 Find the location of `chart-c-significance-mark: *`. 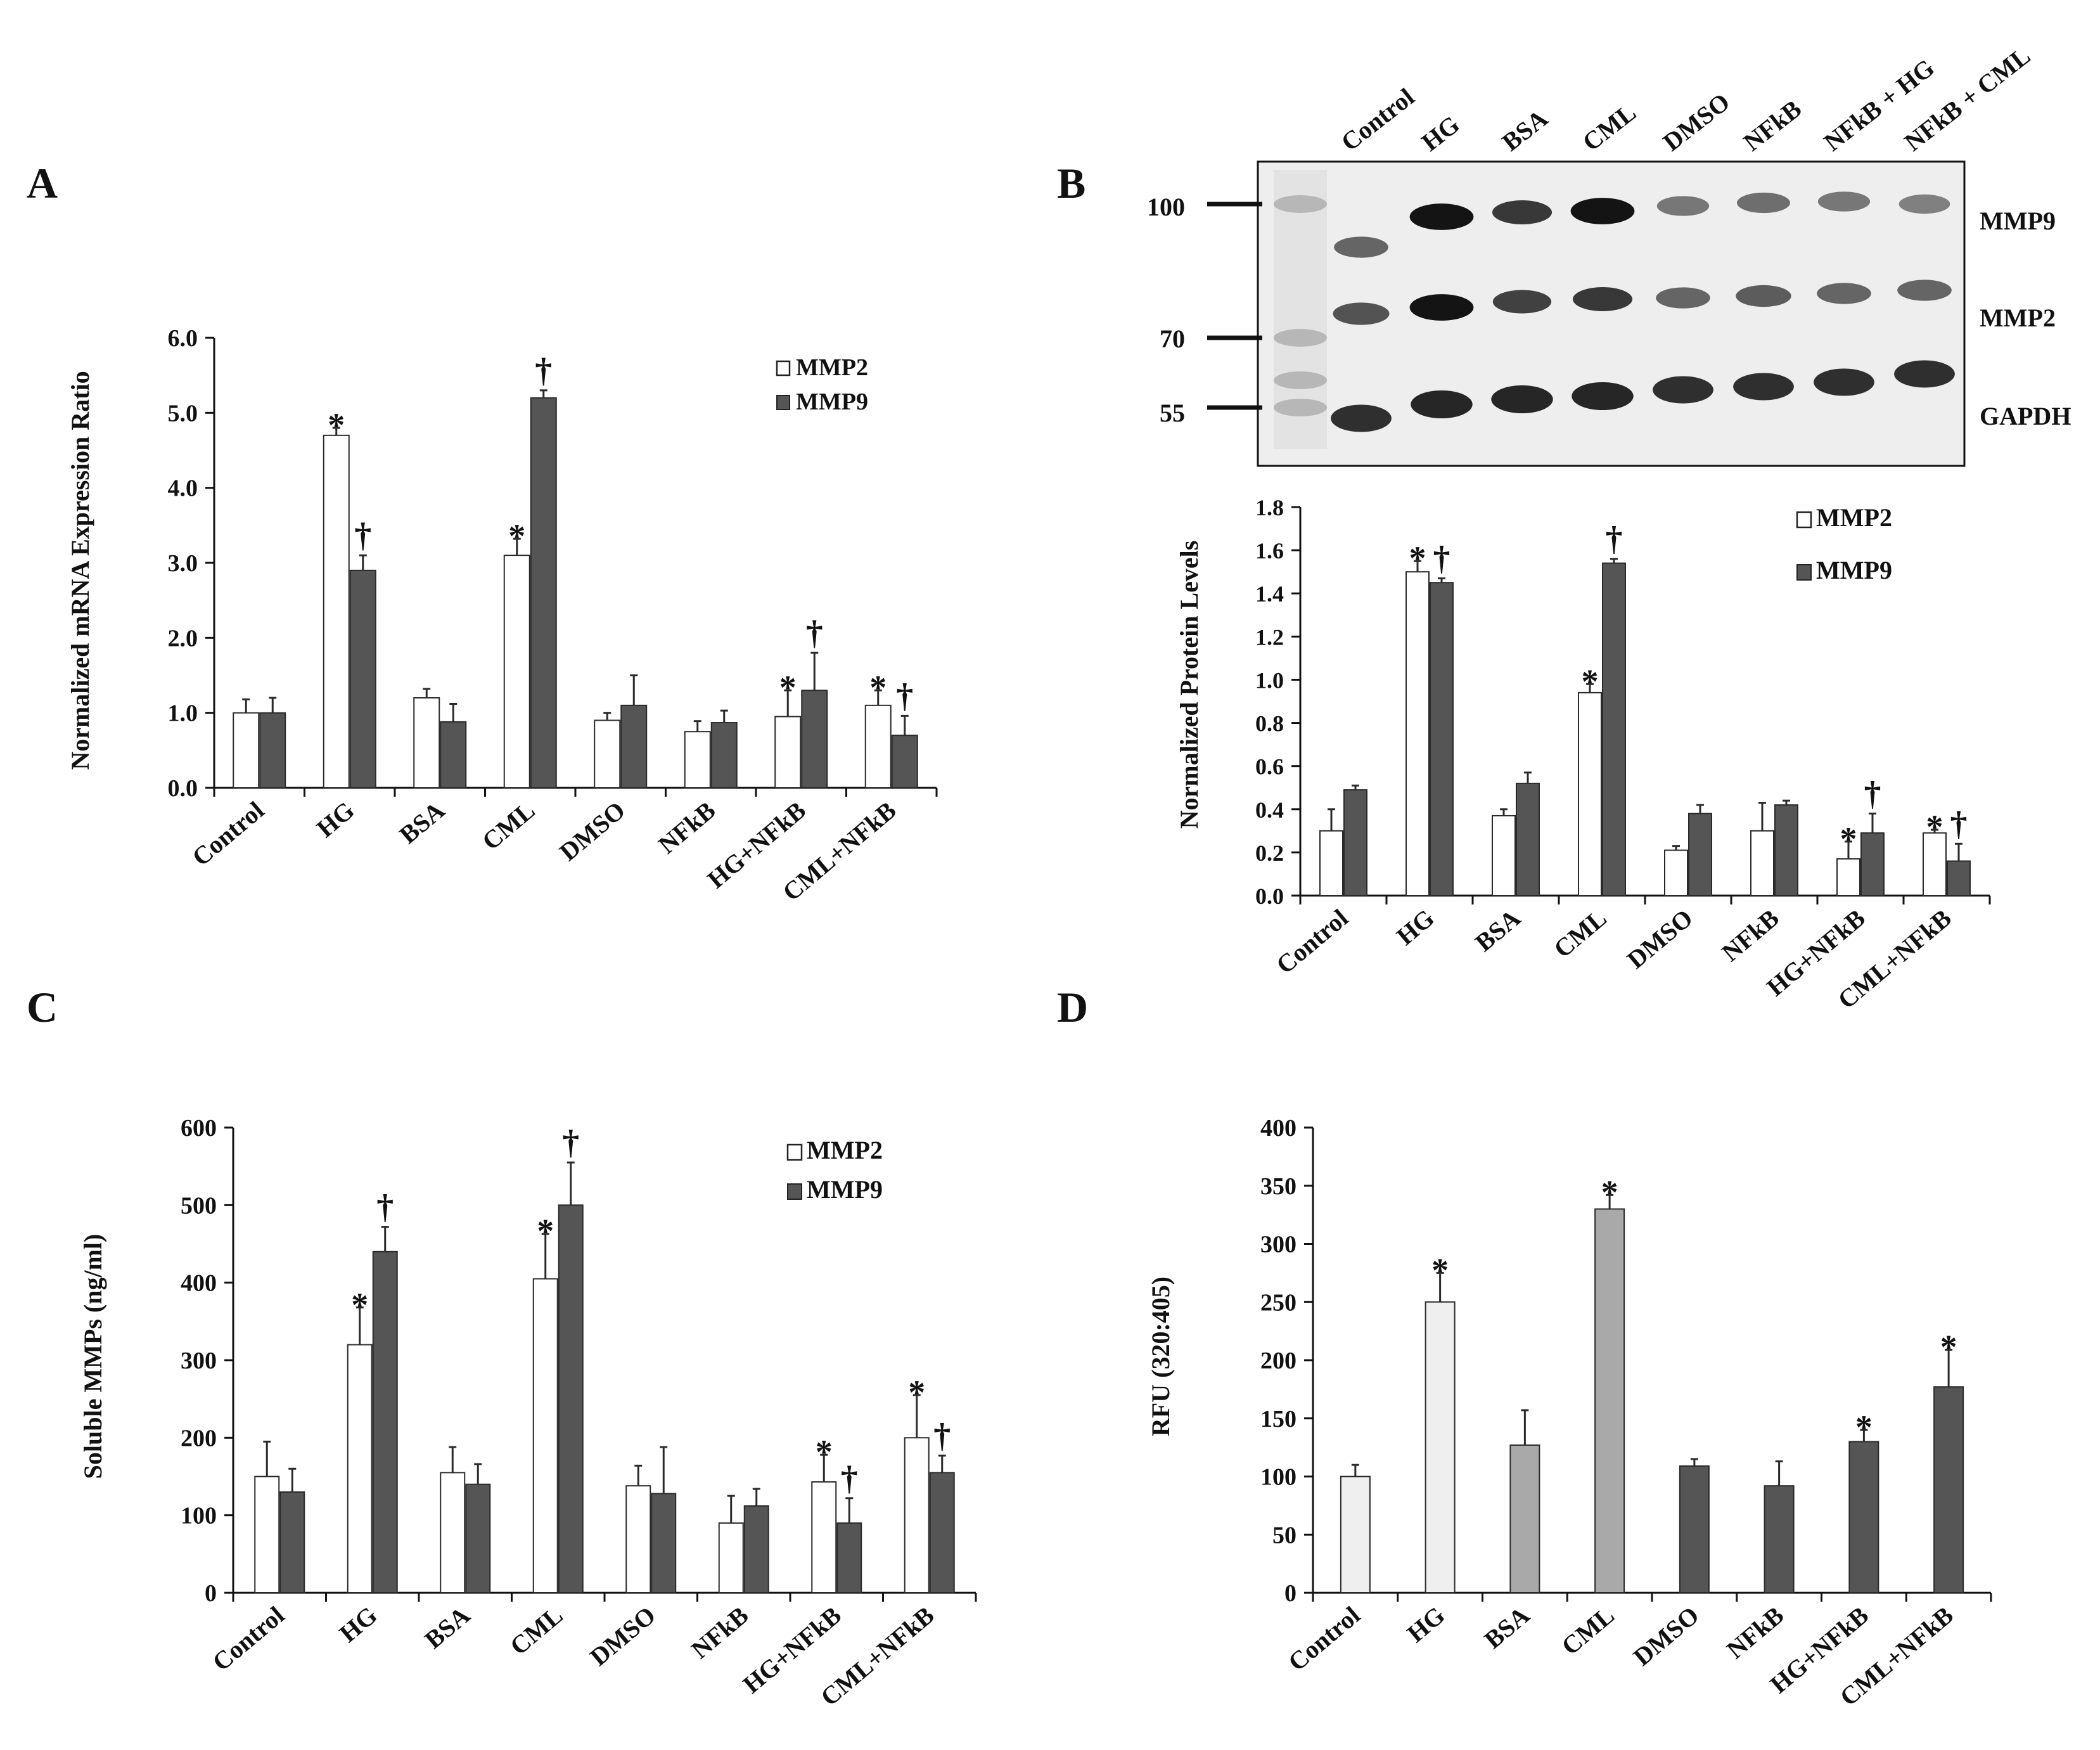

chart-c-significance-mark: * is located at coordinates (916, 1393).